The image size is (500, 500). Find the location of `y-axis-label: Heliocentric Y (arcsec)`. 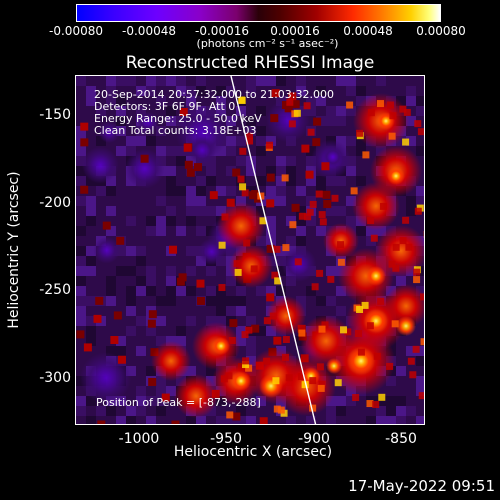

y-axis-label: Heliocentric Y (arcsec) is located at coordinates (14, 250).